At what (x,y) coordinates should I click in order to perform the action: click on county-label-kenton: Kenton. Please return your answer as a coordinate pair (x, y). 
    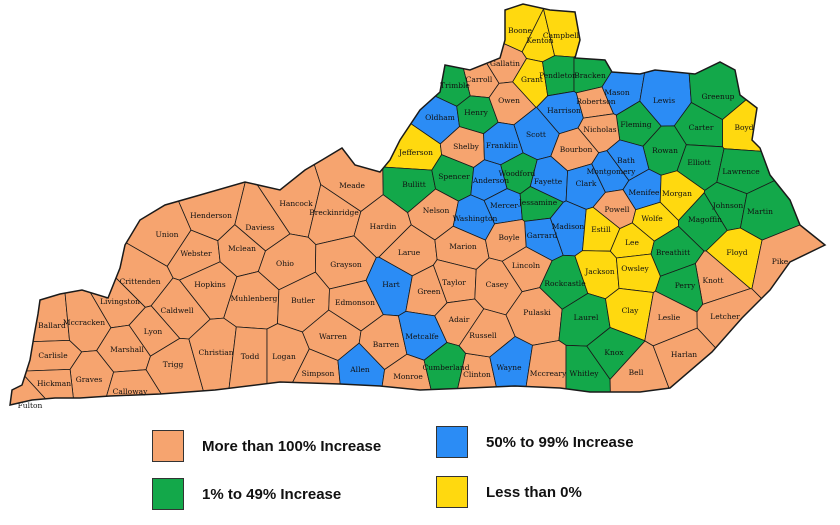
    Looking at the image, I should click on (539, 40).